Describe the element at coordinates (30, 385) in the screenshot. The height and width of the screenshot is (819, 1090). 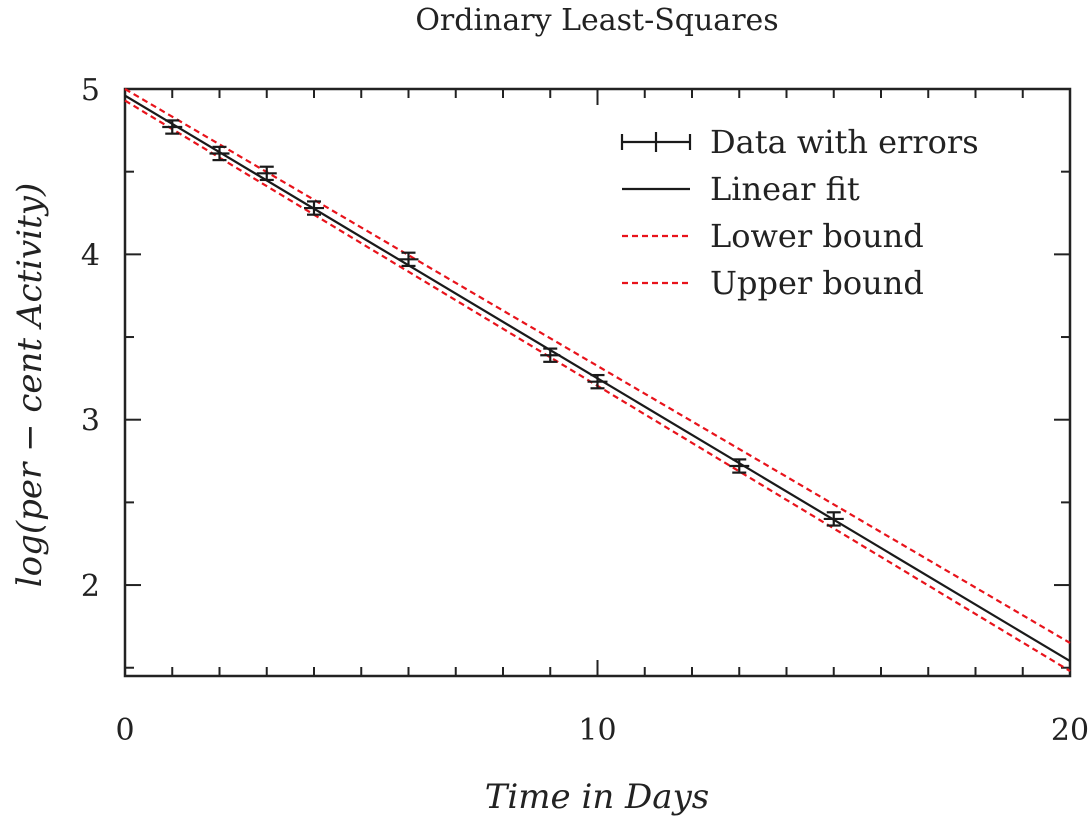
I see `y-axis-label: log(per − cent Activity)` at that location.